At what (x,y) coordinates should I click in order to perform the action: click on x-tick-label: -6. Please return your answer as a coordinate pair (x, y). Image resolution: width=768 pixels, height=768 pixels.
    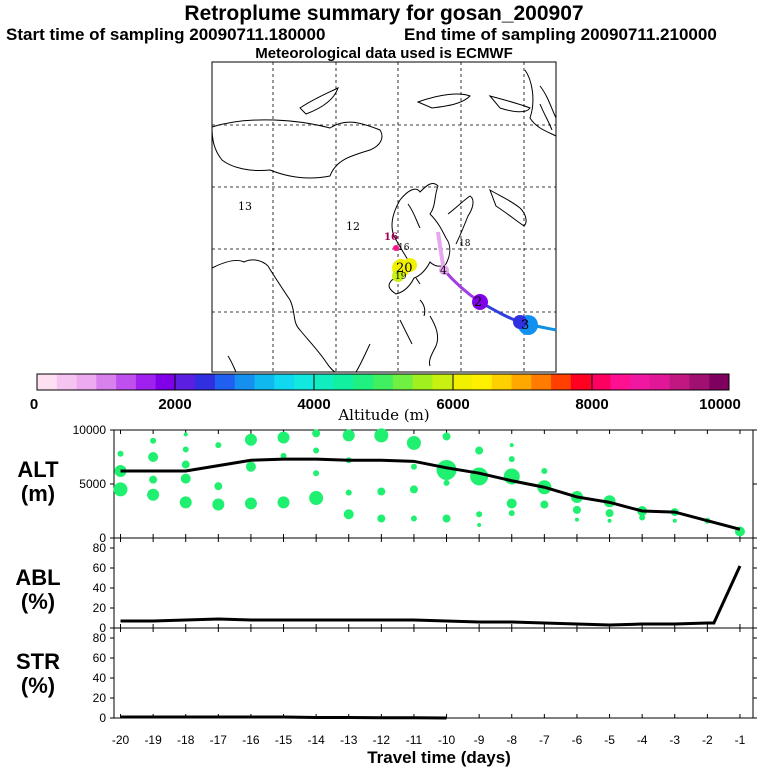
    Looking at the image, I should click on (577, 740).